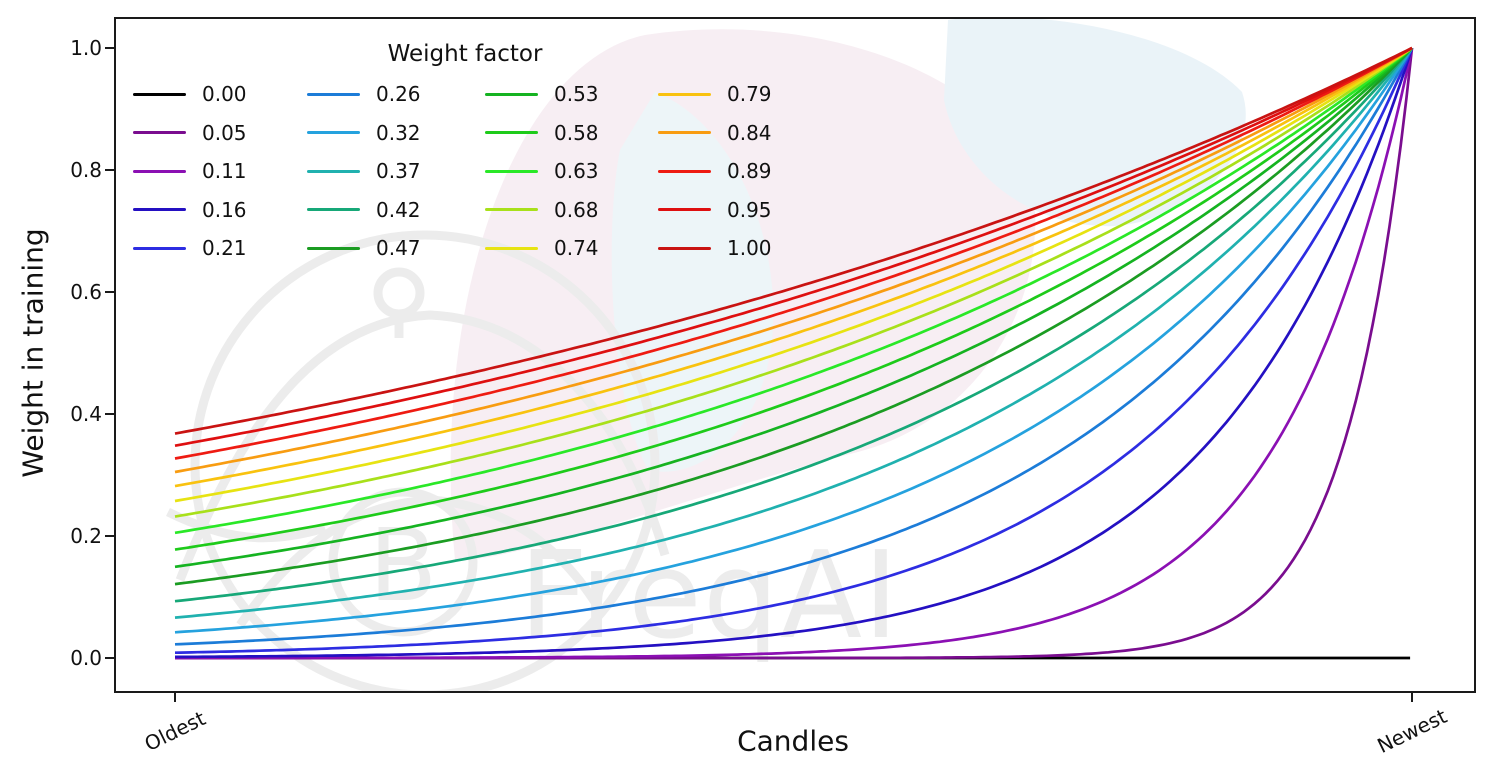  I want to click on y-axis-label: Weight in training, so click(33, 353).